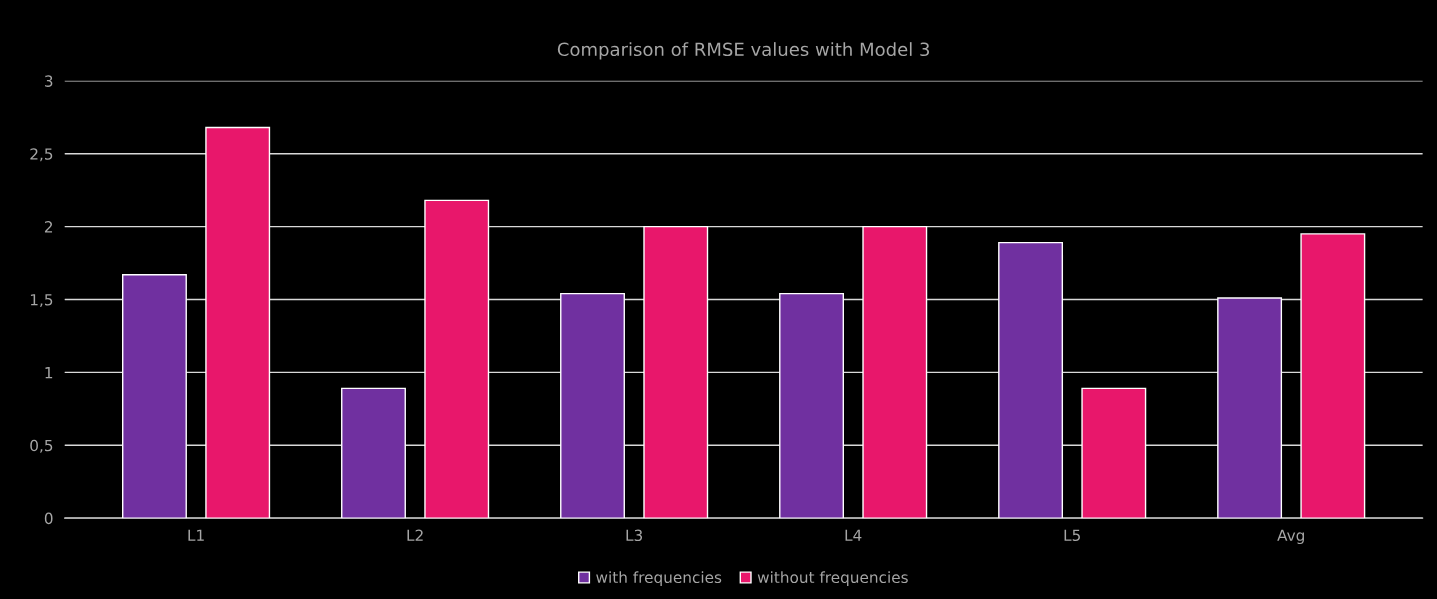 The image size is (1437, 599). Describe the element at coordinates (41, 301) in the screenshot. I see `y-tick-label: 1,5` at that location.